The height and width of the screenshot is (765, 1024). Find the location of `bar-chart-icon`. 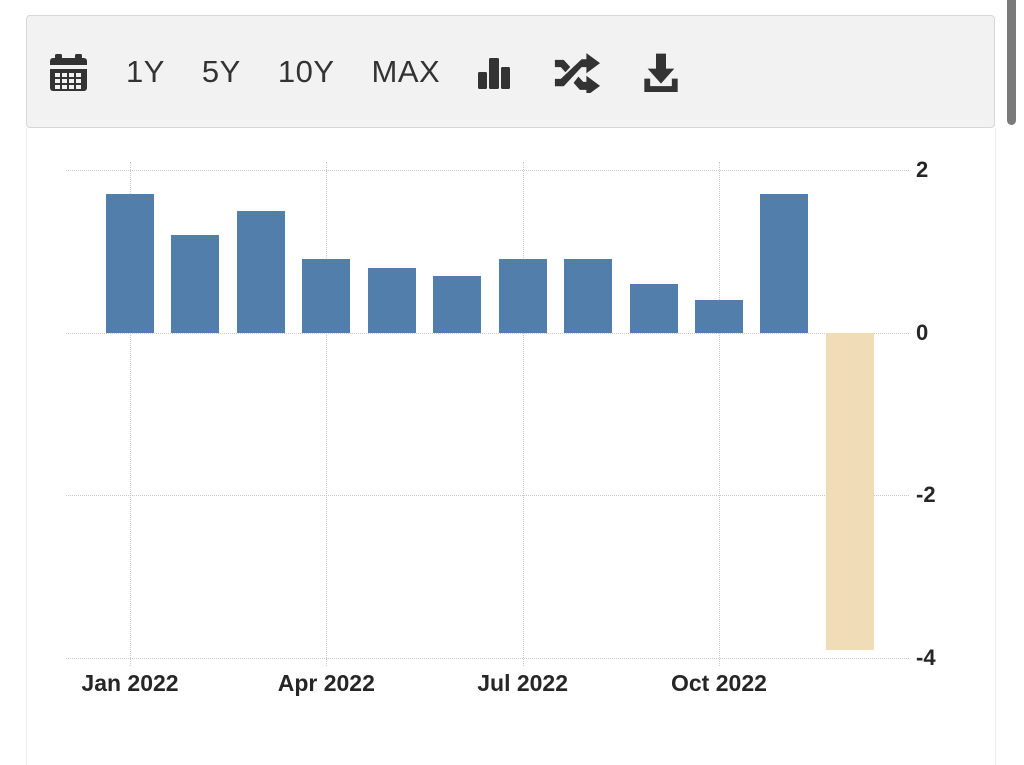

bar-chart-icon is located at coordinates (494, 72).